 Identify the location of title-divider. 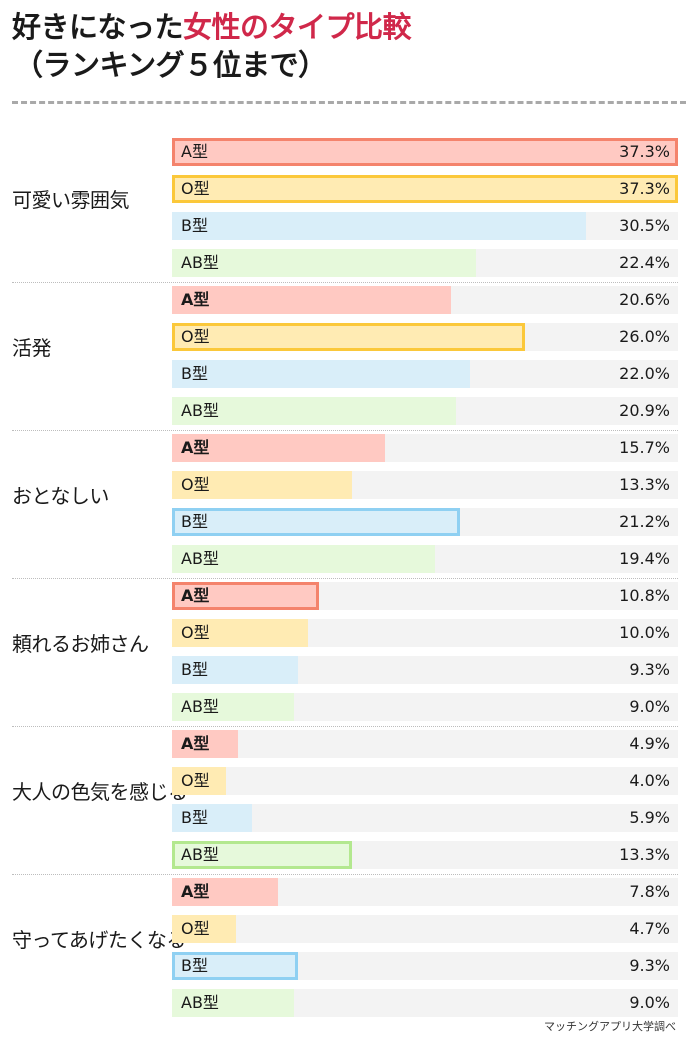
(349, 102).